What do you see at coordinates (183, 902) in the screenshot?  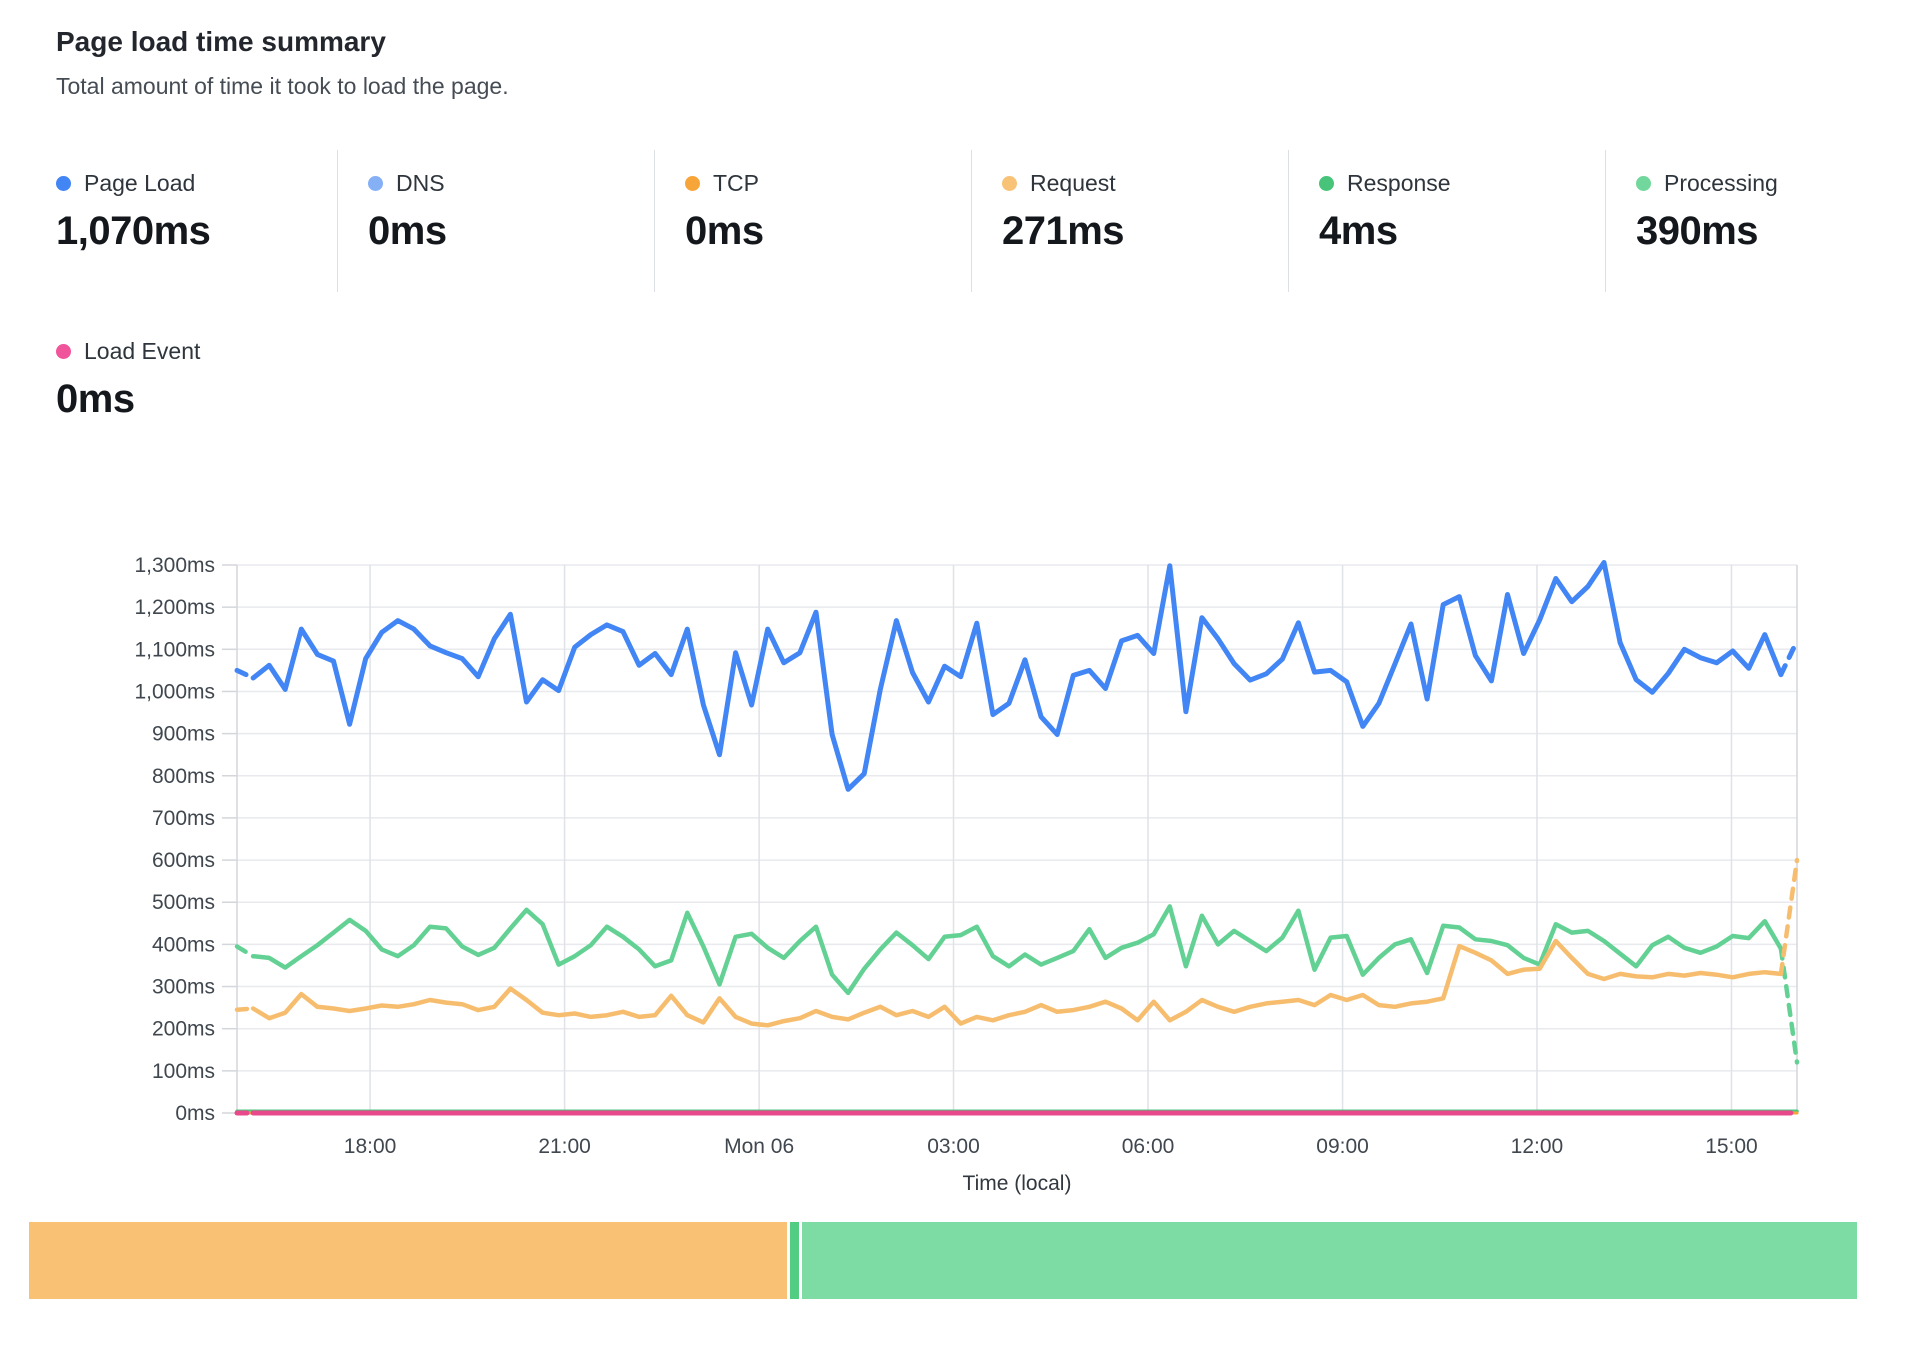 I see `y-axis-tick-label: 500ms` at bounding box center [183, 902].